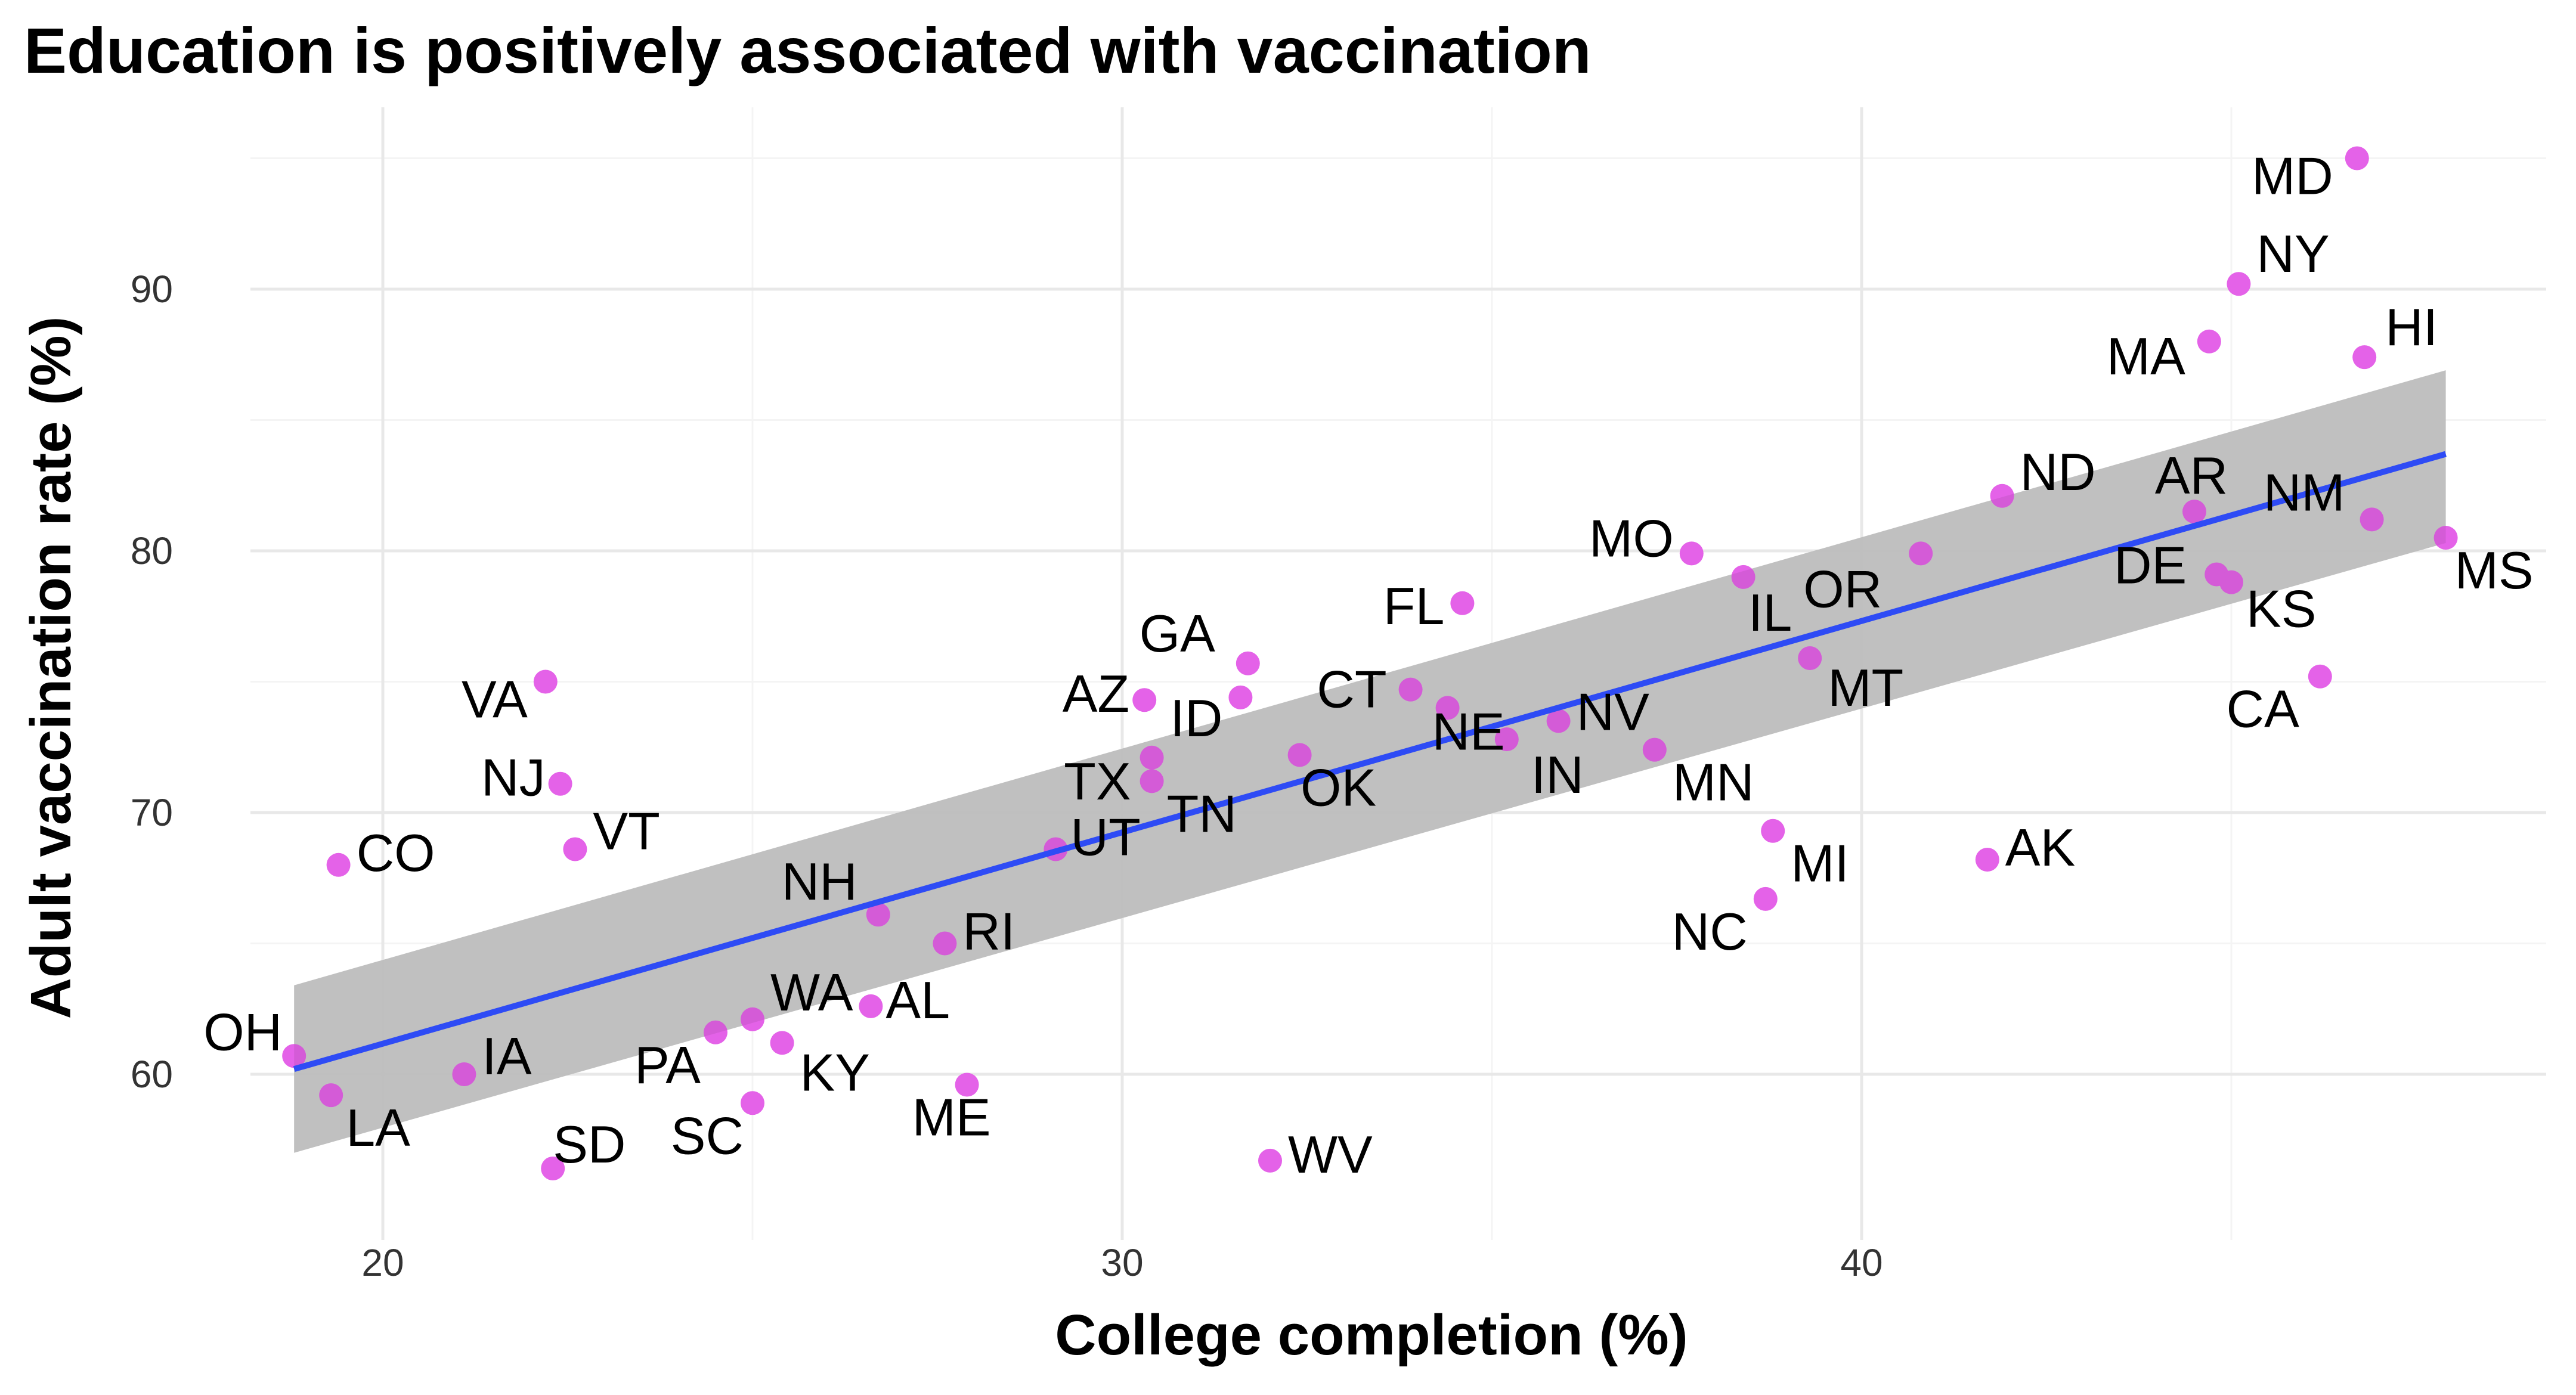 This screenshot has height=1395, width=2576. I want to click on point-label: RI, so click(989, 931).